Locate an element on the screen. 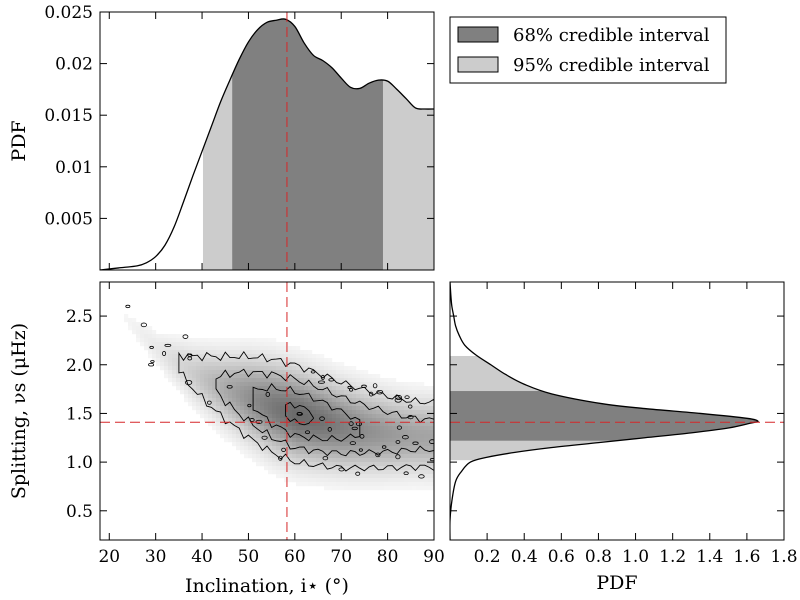 This screenshot has height=600, width=800. inclination-ytick-label: 0.015 is located at coordinates (68, 116).